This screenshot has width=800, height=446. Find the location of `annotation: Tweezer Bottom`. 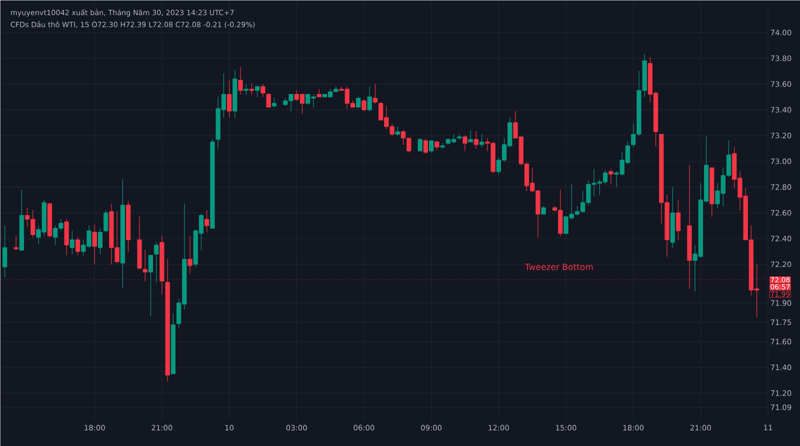

annotation: Tweezer Bottom is located at coordinates (558, 267).